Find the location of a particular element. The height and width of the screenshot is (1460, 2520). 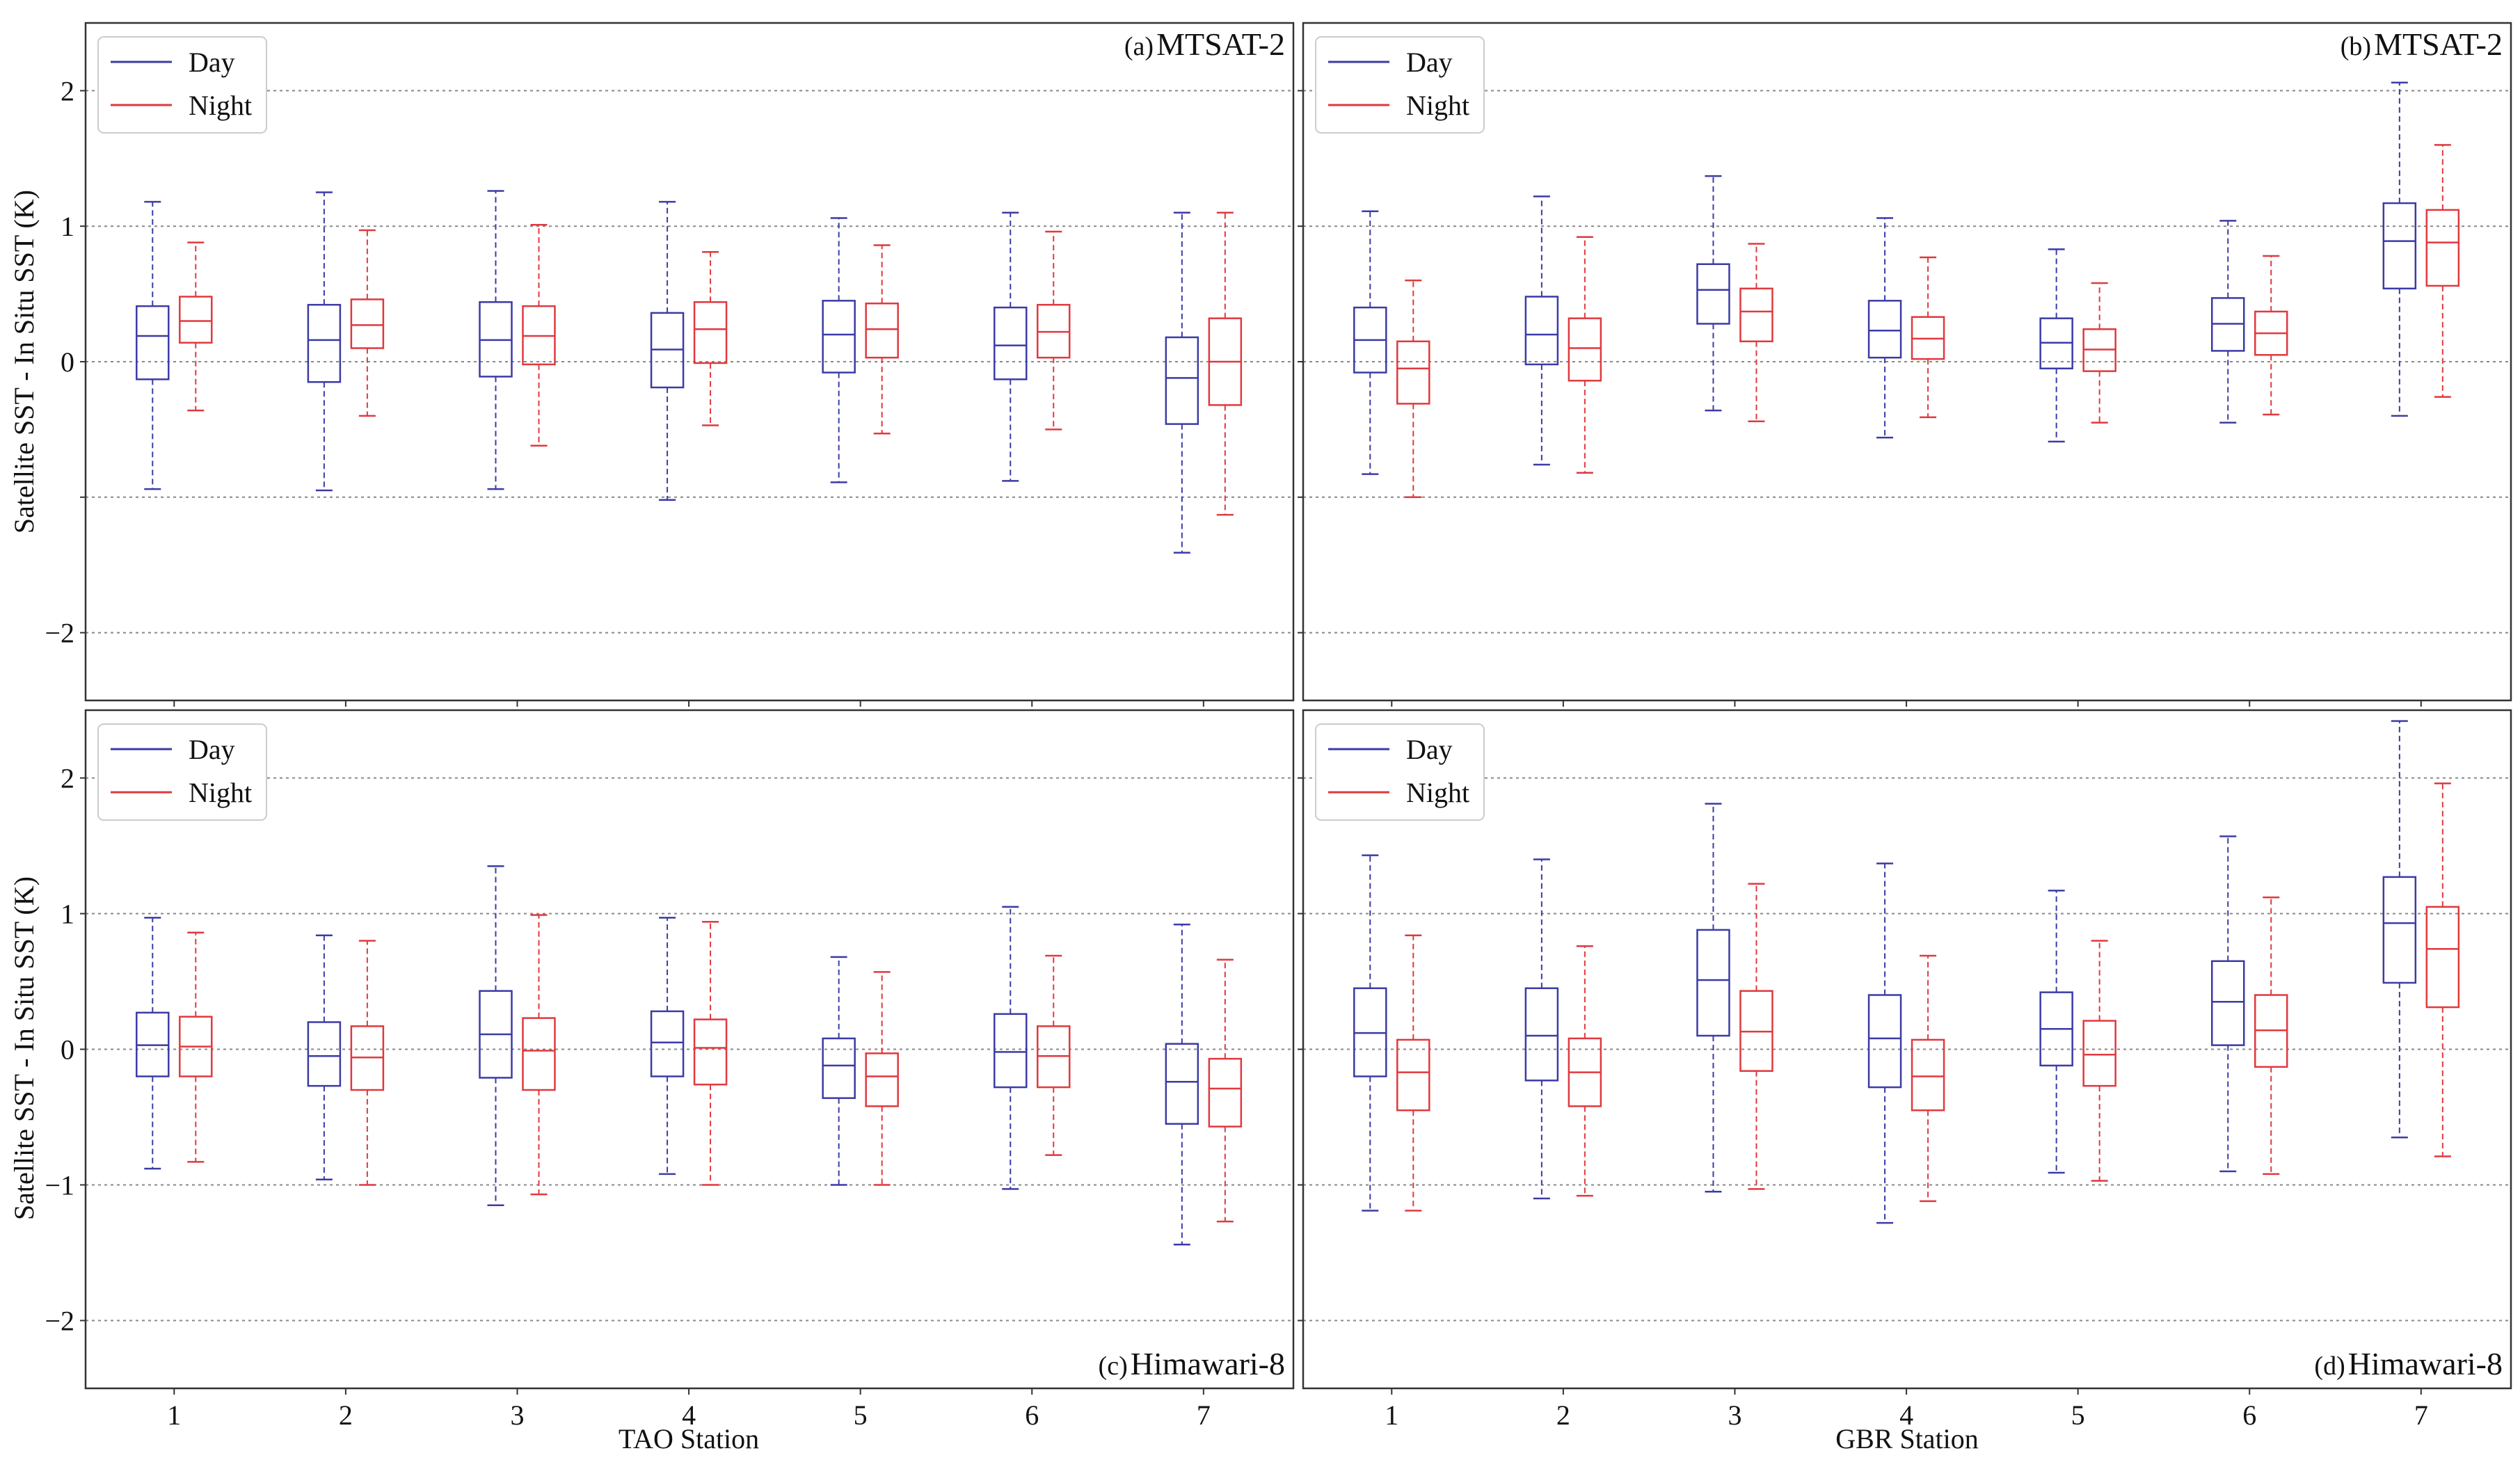

panel-title: (b)MTSAT-2 is located at coordinates (2421, 44).